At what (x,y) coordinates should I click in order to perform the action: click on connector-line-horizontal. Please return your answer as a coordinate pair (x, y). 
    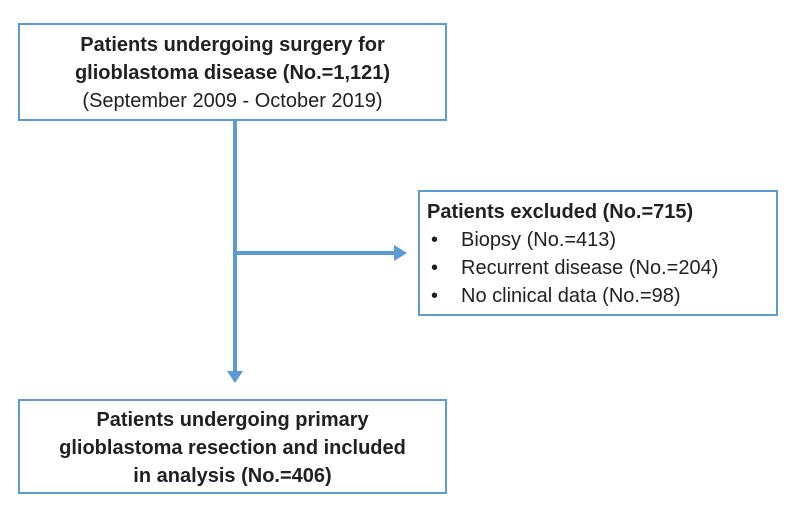
    Looking at the image, I should click on (314, 253).